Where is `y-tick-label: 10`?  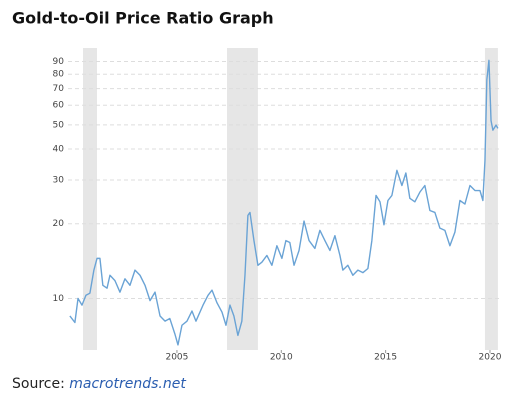 y-tick-label: 10 is located at coordinates (59, 299).